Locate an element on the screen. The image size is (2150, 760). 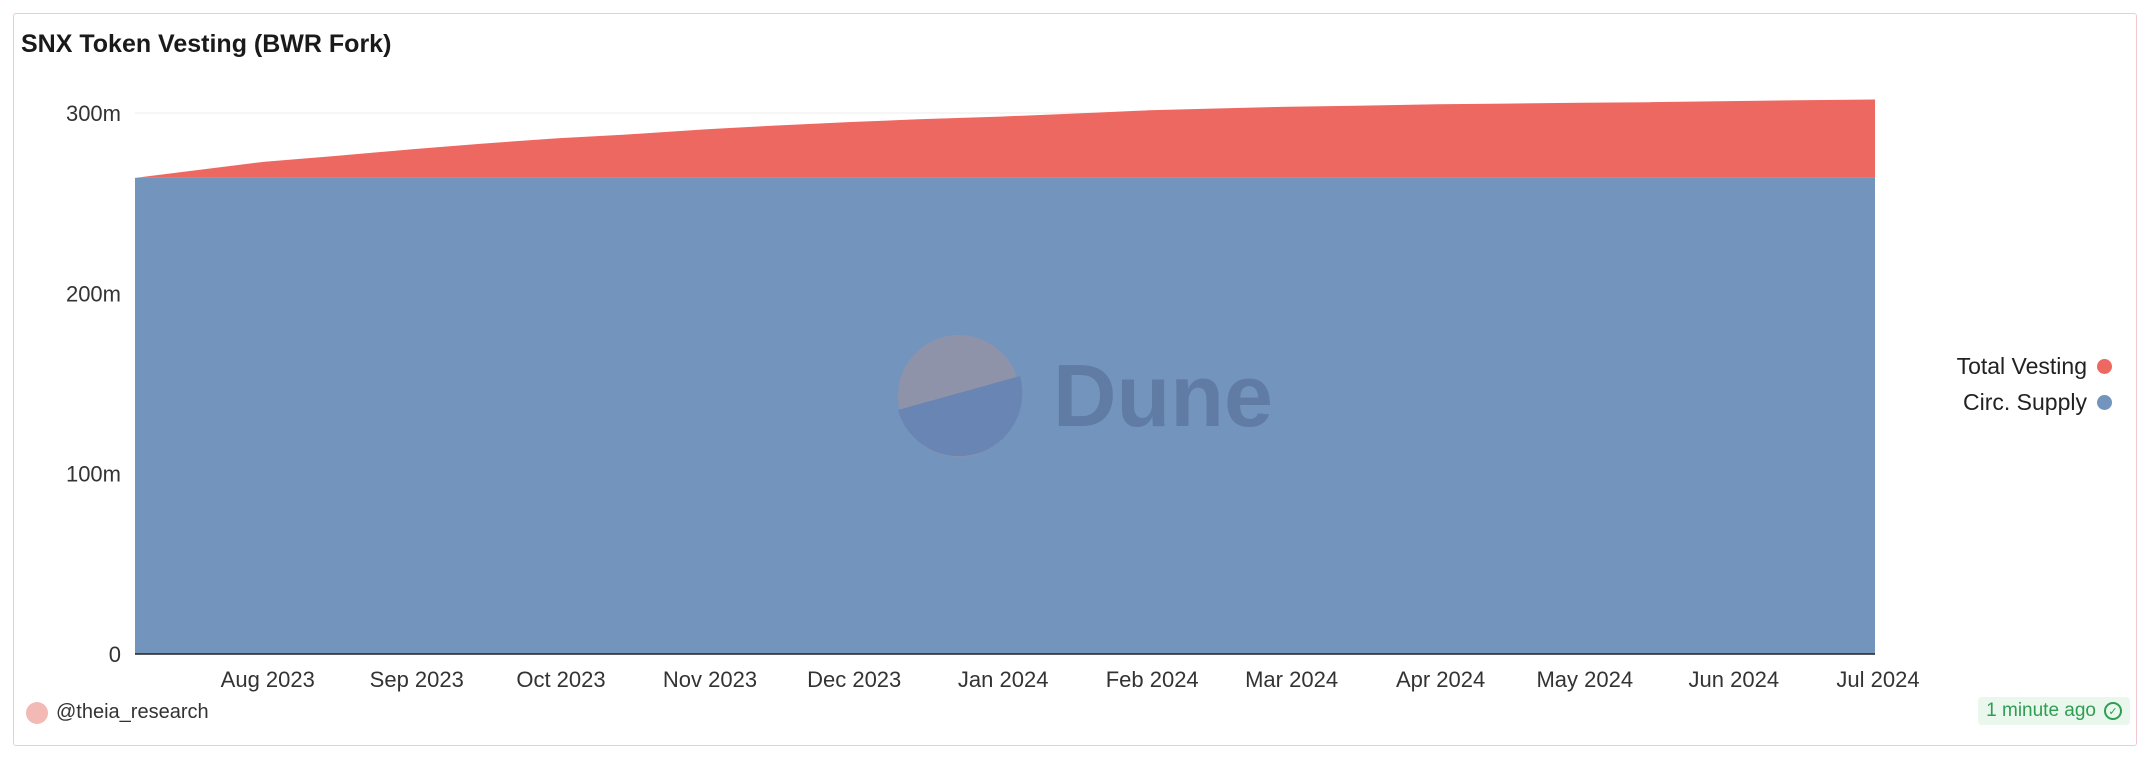
chart-title: SNX Token Vesting (BWR Fork) is located at coordinates (206, 44).